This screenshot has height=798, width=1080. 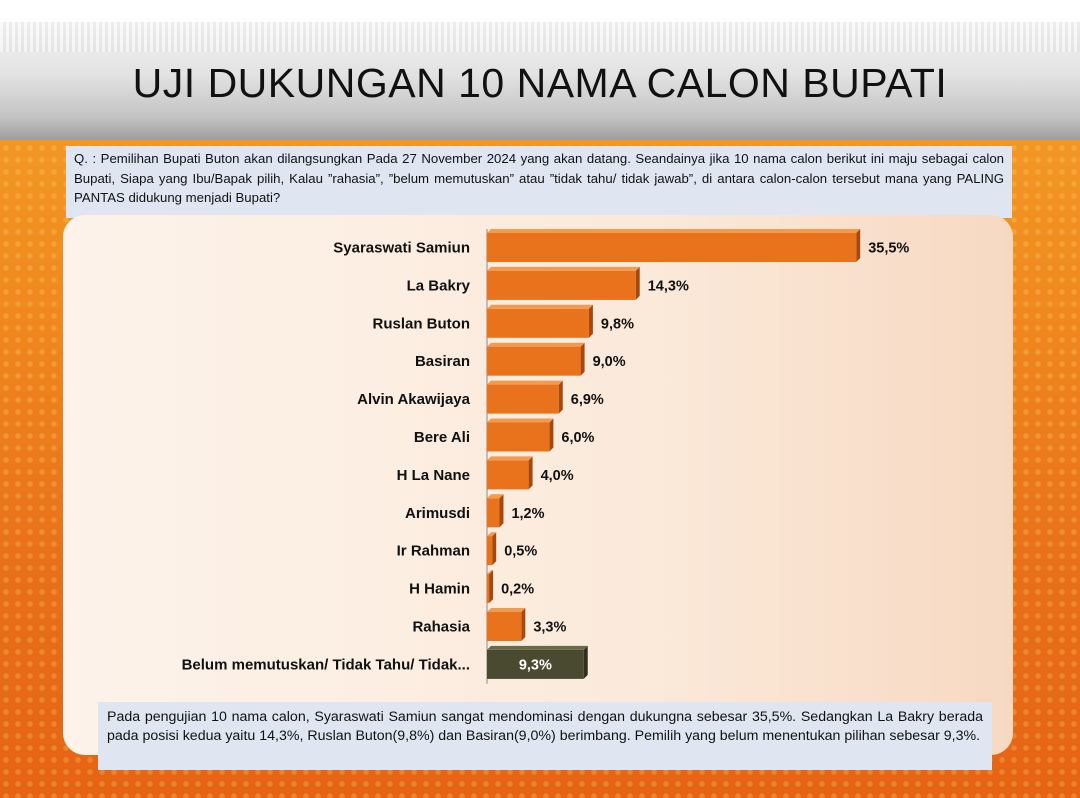 What do you see at coordinates (439, 589) in the screenshot?
I see `category-label: H Hamin` at bounding box center [439, 589].